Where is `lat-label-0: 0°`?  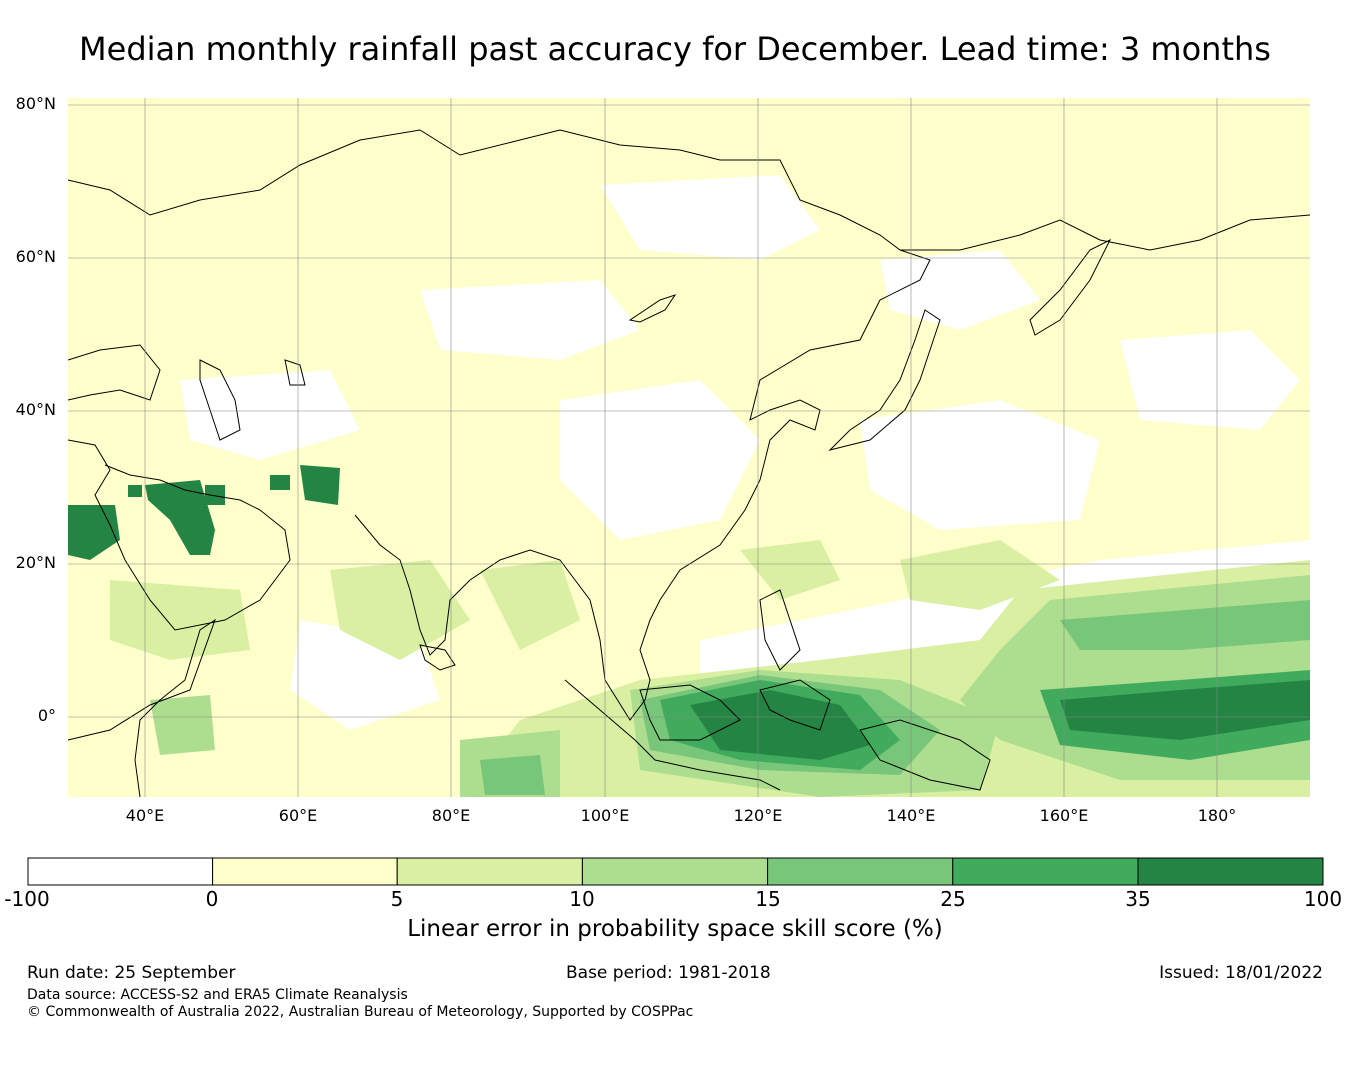
lat-label-0: 0° is located at coordinates (46, 715).